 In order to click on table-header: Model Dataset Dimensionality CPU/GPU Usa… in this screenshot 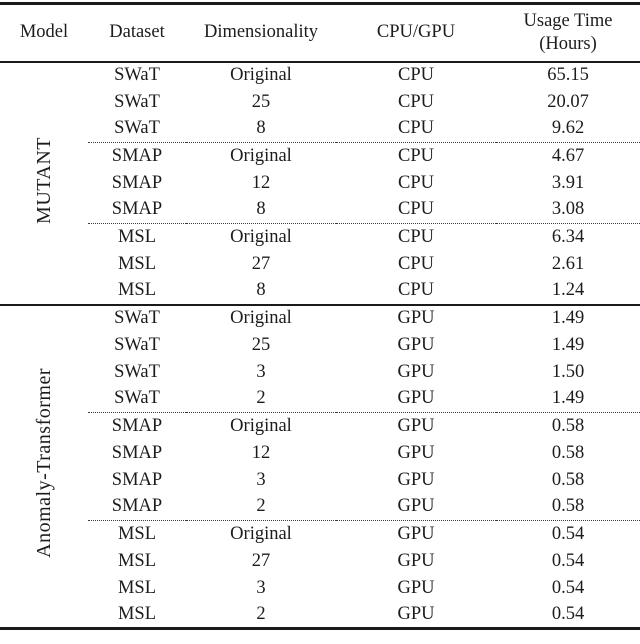, I will do `click(320, 32)`.